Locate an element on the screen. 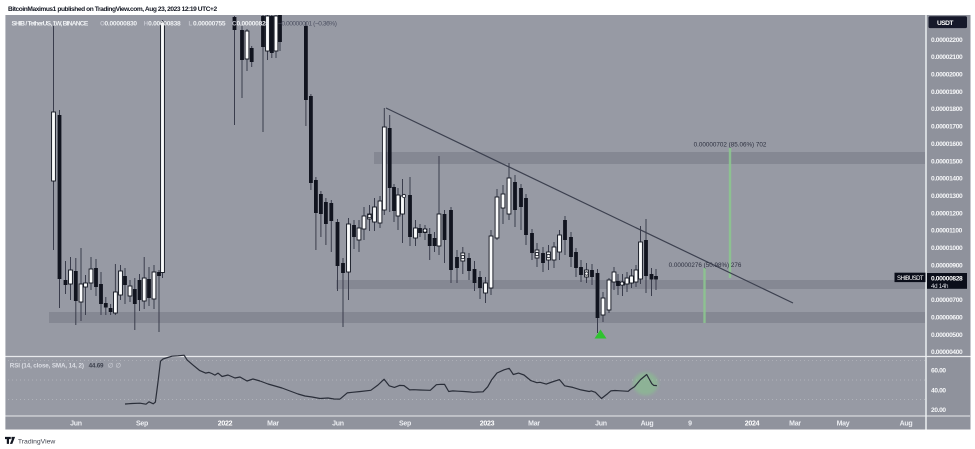 This screenshot has height=449, width=975. svg-text: 20.00 is located at coordinates (938, 410).